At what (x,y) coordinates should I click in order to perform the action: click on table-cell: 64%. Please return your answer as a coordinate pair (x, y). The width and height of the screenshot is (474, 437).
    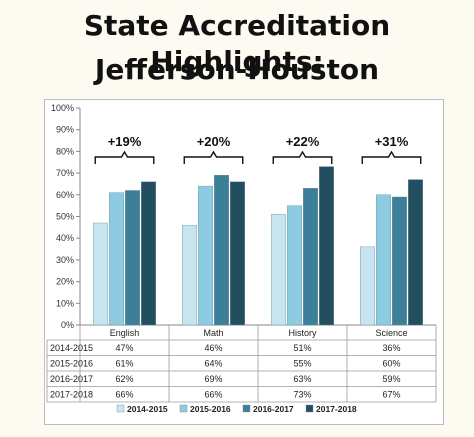
    Looking at the image, I should click on (213, 364).